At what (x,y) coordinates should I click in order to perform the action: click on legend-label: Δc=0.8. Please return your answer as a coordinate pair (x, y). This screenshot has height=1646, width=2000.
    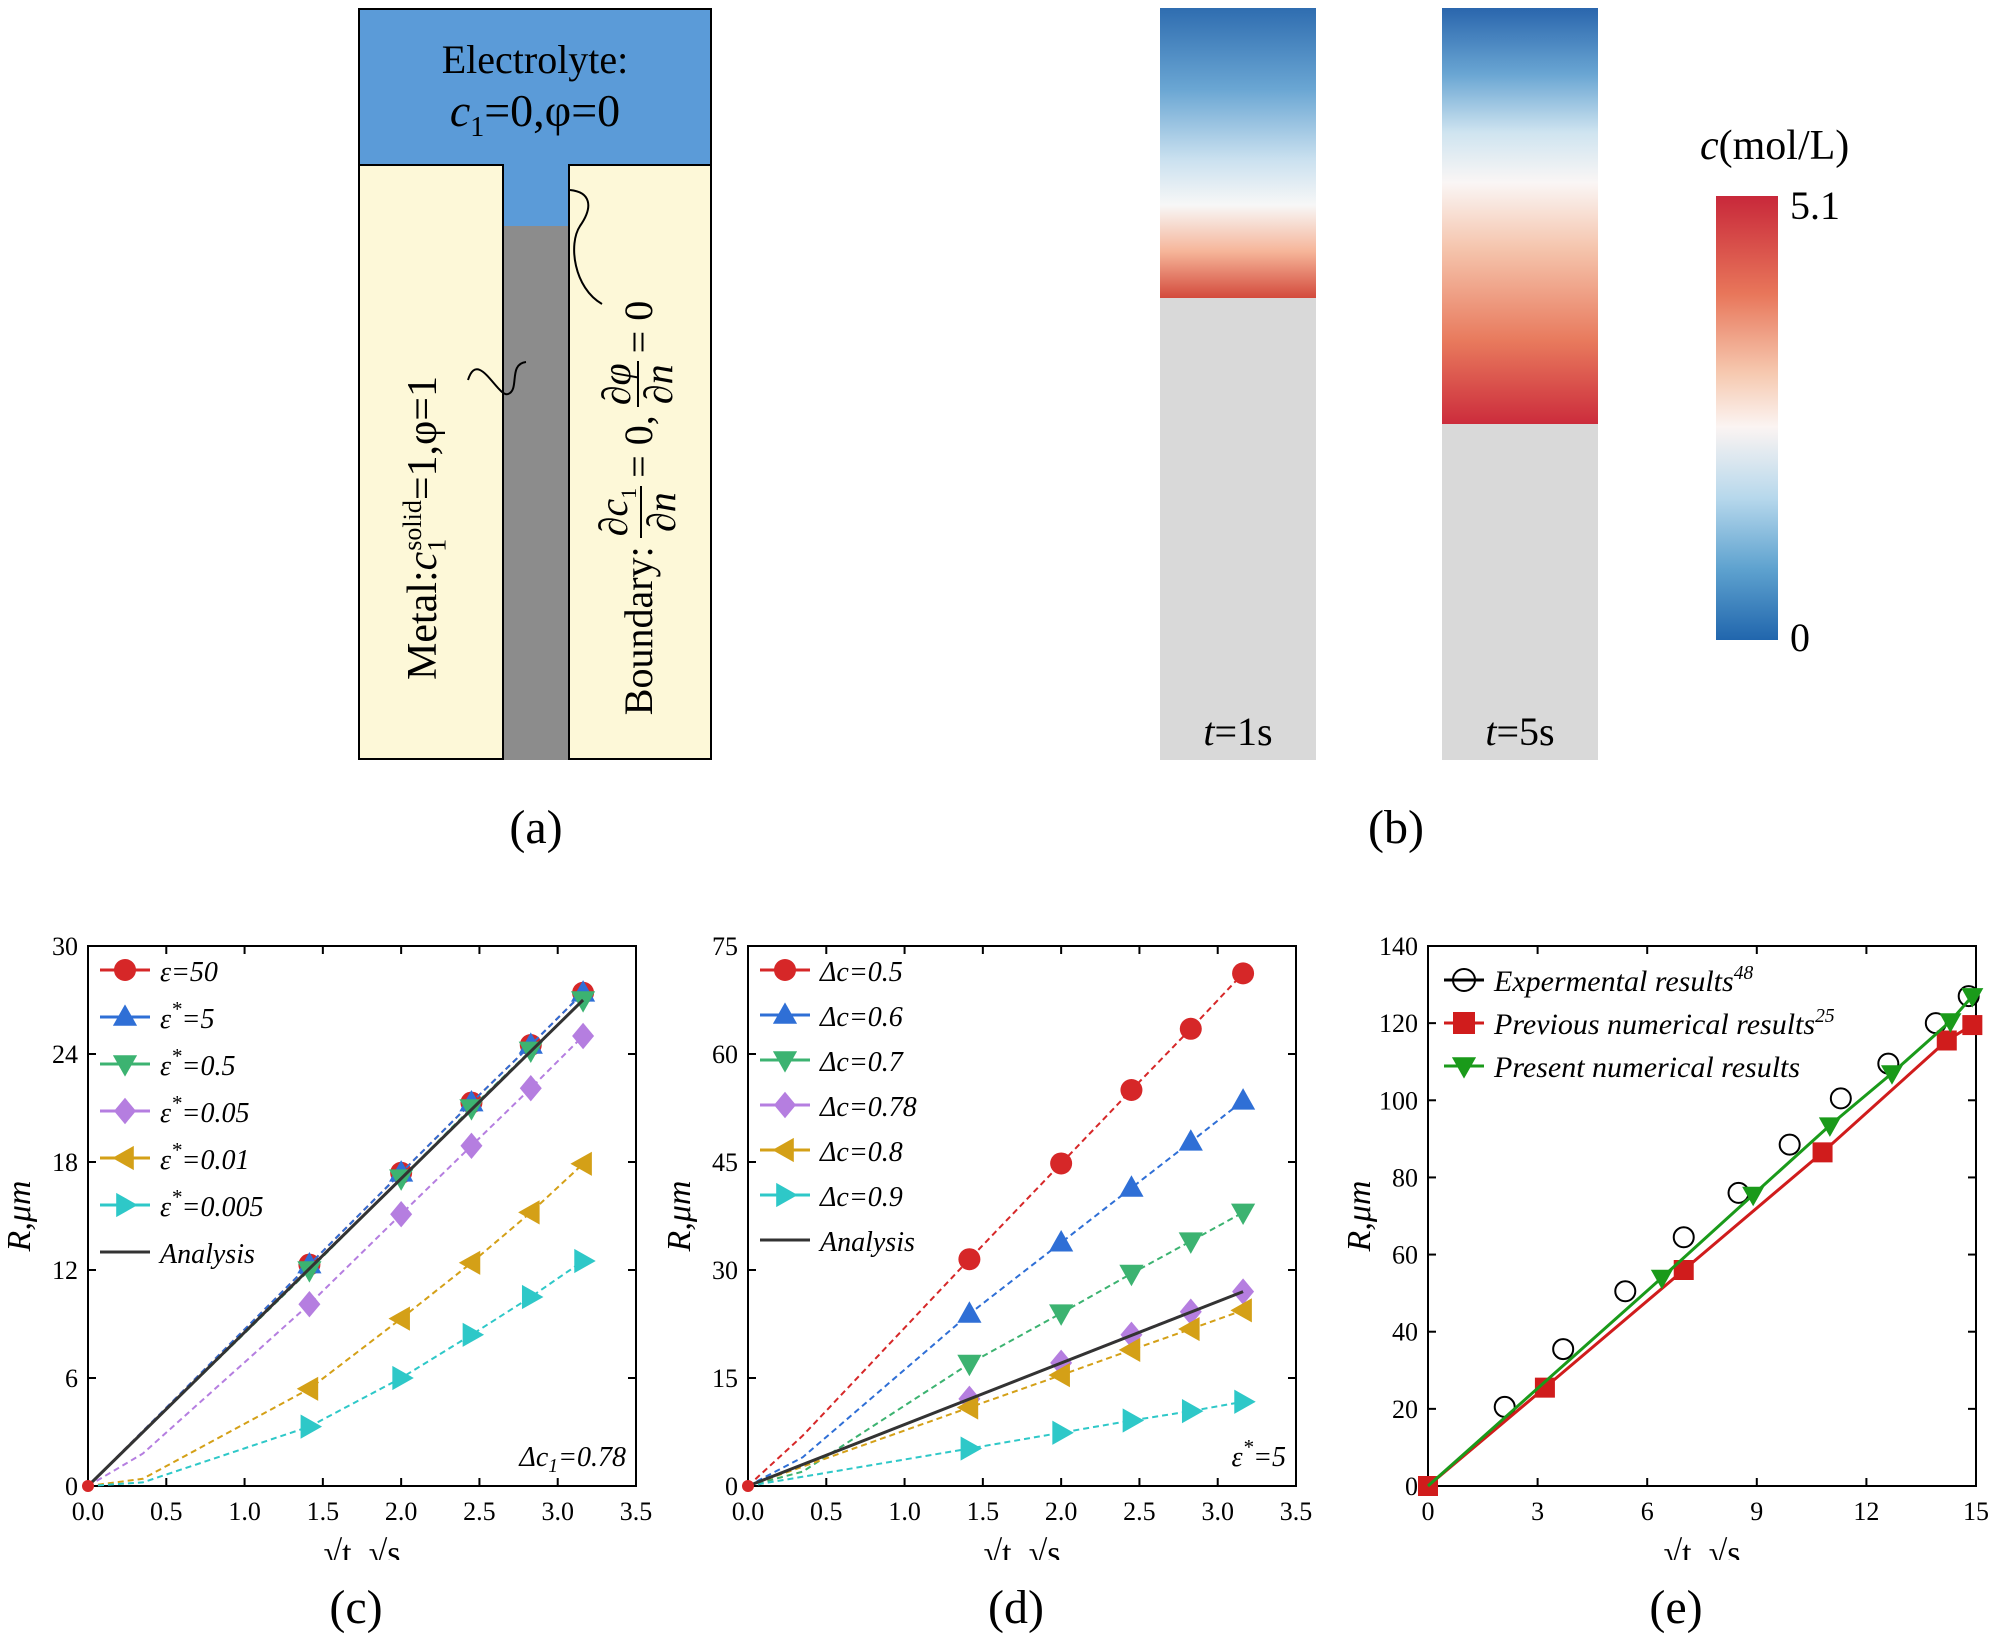
    Looking at the image, I should click on (861, 1152).